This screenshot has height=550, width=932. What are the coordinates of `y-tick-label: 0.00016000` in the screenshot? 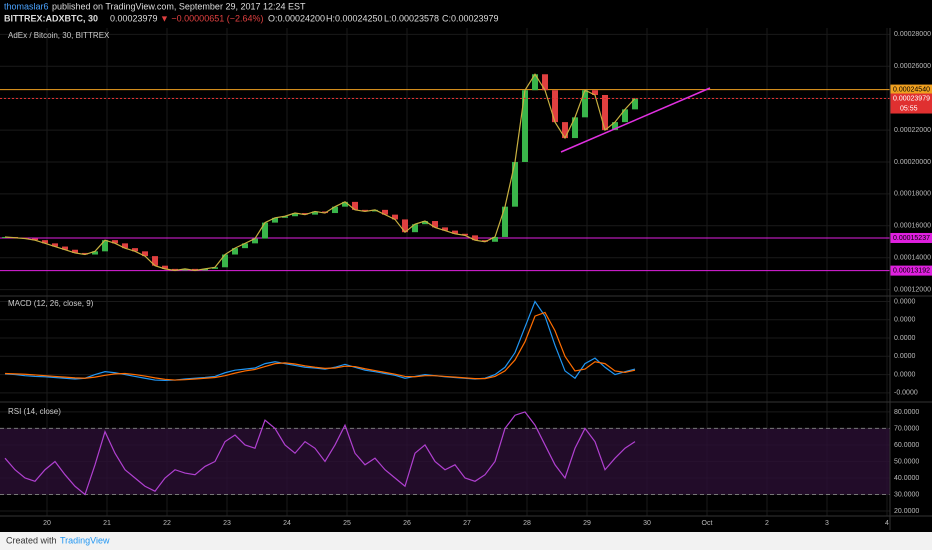 It's located at (912, 226).